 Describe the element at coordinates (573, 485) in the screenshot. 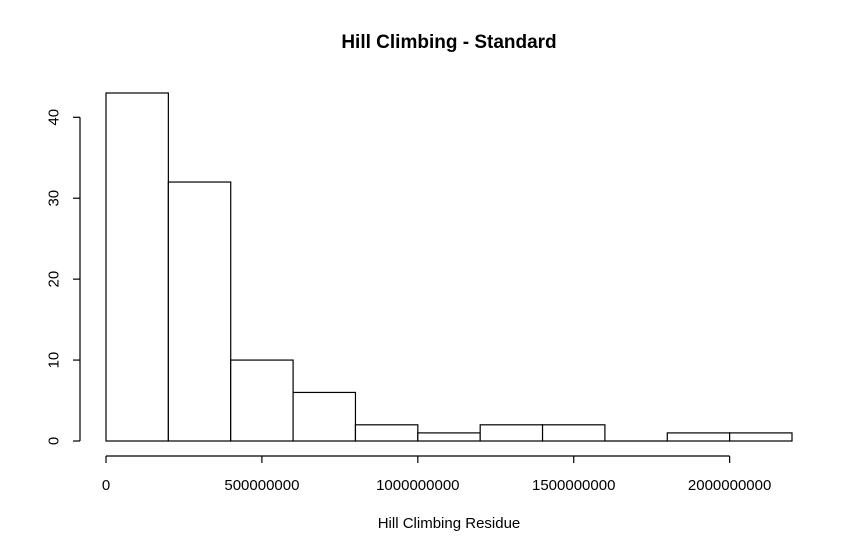

I see `x-tick-label: 1500000000` at that location.